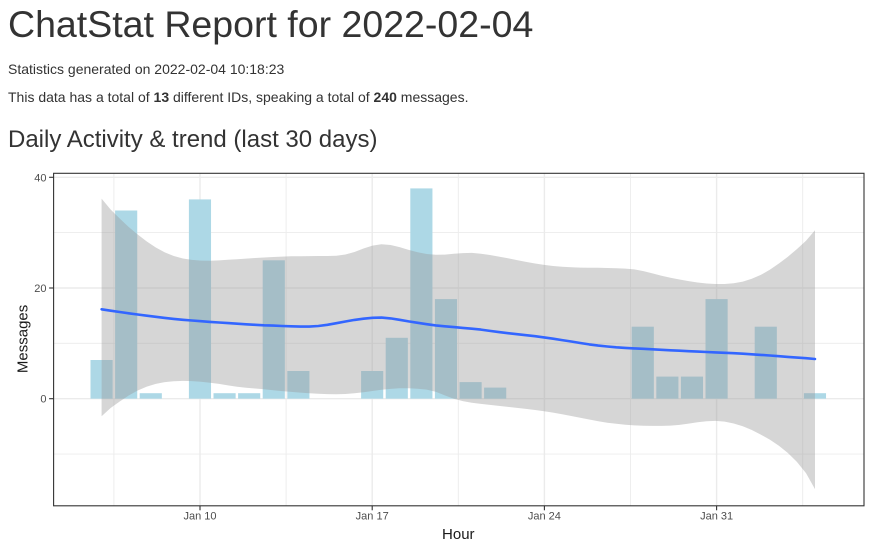 The height and width of the screenshot is (545, 882). What do you see at coordinates (199, 517) in the screenshot?
I see `svg-text: Jan 10` at bounding box center [199, 517].